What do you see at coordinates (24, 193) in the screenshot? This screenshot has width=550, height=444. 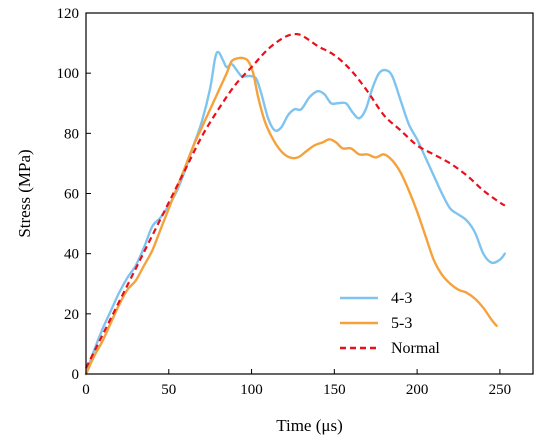 I see `y-axis-label: Stress (MPa)` at bounding box center [24, 193].